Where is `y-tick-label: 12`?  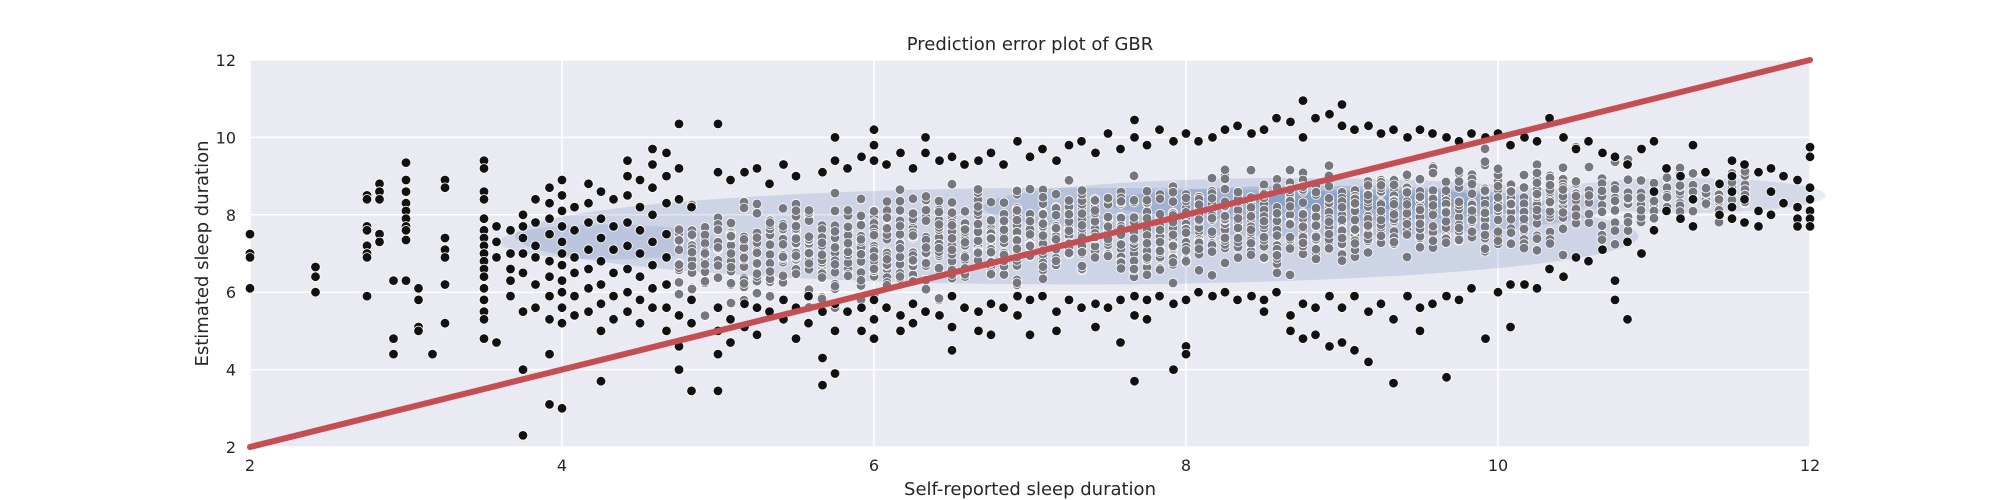
y-tick-label: 12 is located at coordinates (226, 60).